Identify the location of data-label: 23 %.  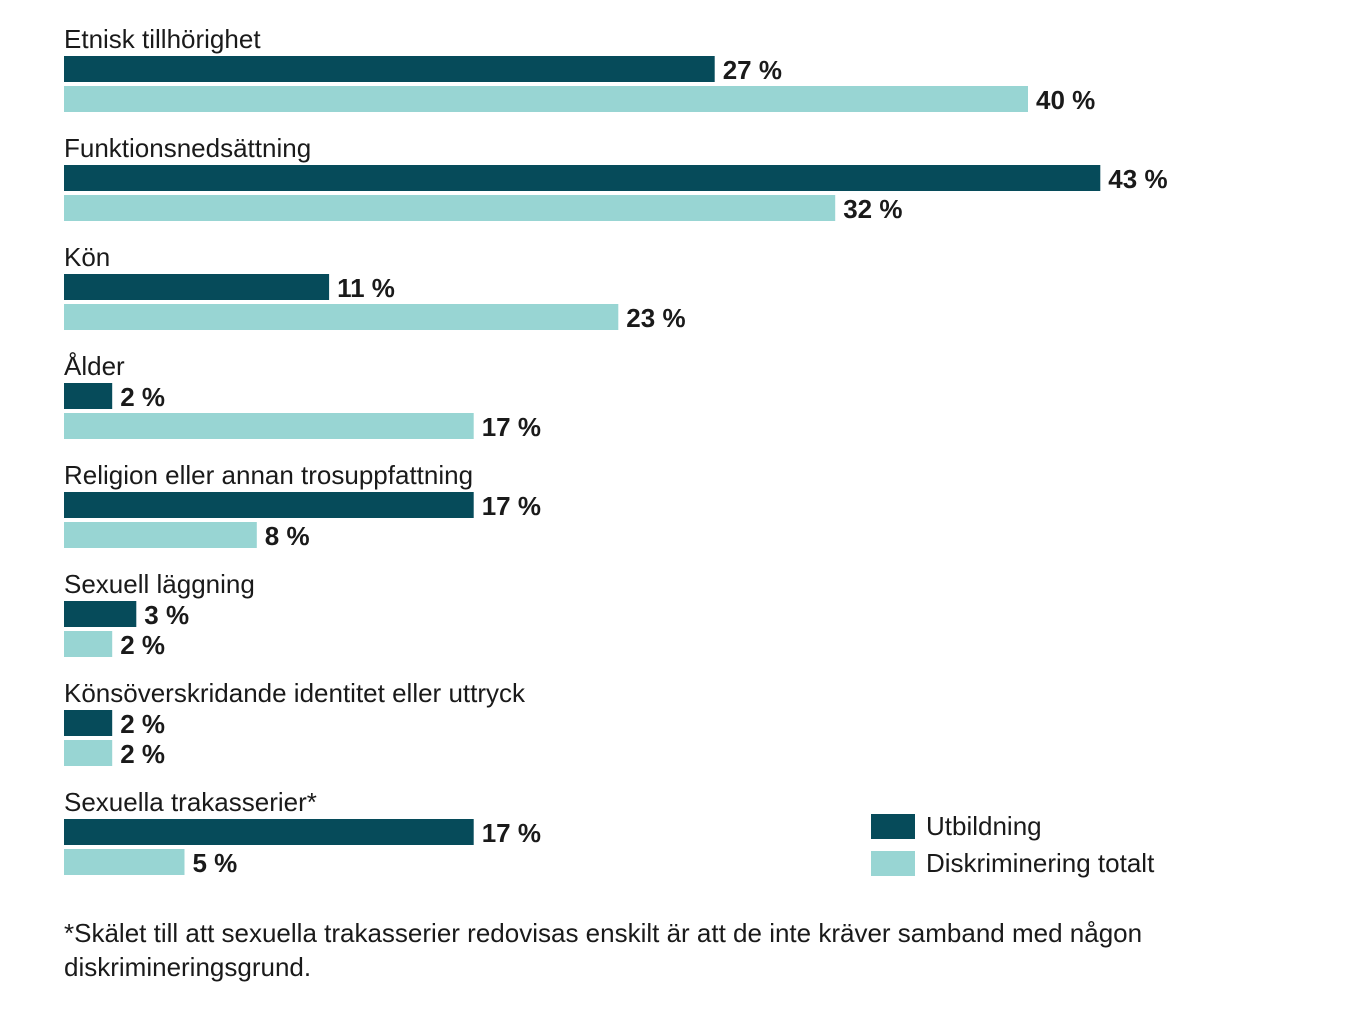
(655, 318).